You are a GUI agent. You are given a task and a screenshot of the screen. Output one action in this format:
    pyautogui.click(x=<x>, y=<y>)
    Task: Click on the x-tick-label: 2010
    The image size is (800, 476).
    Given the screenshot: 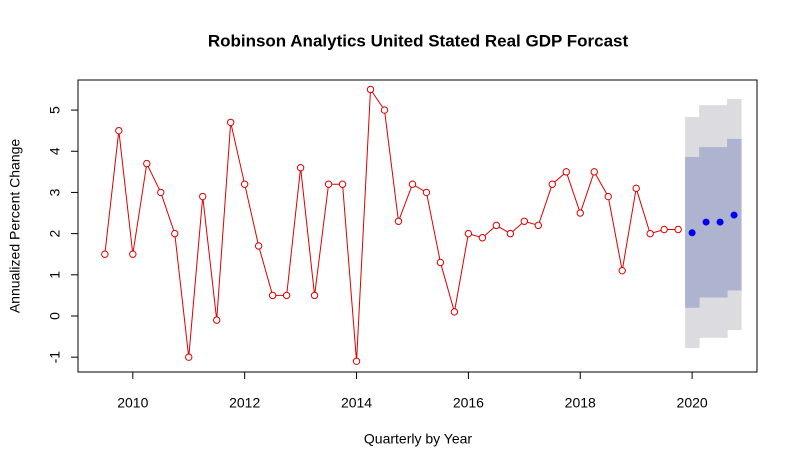 What is the action you would take?
    pyautogui.click(x=132, y=403)
    